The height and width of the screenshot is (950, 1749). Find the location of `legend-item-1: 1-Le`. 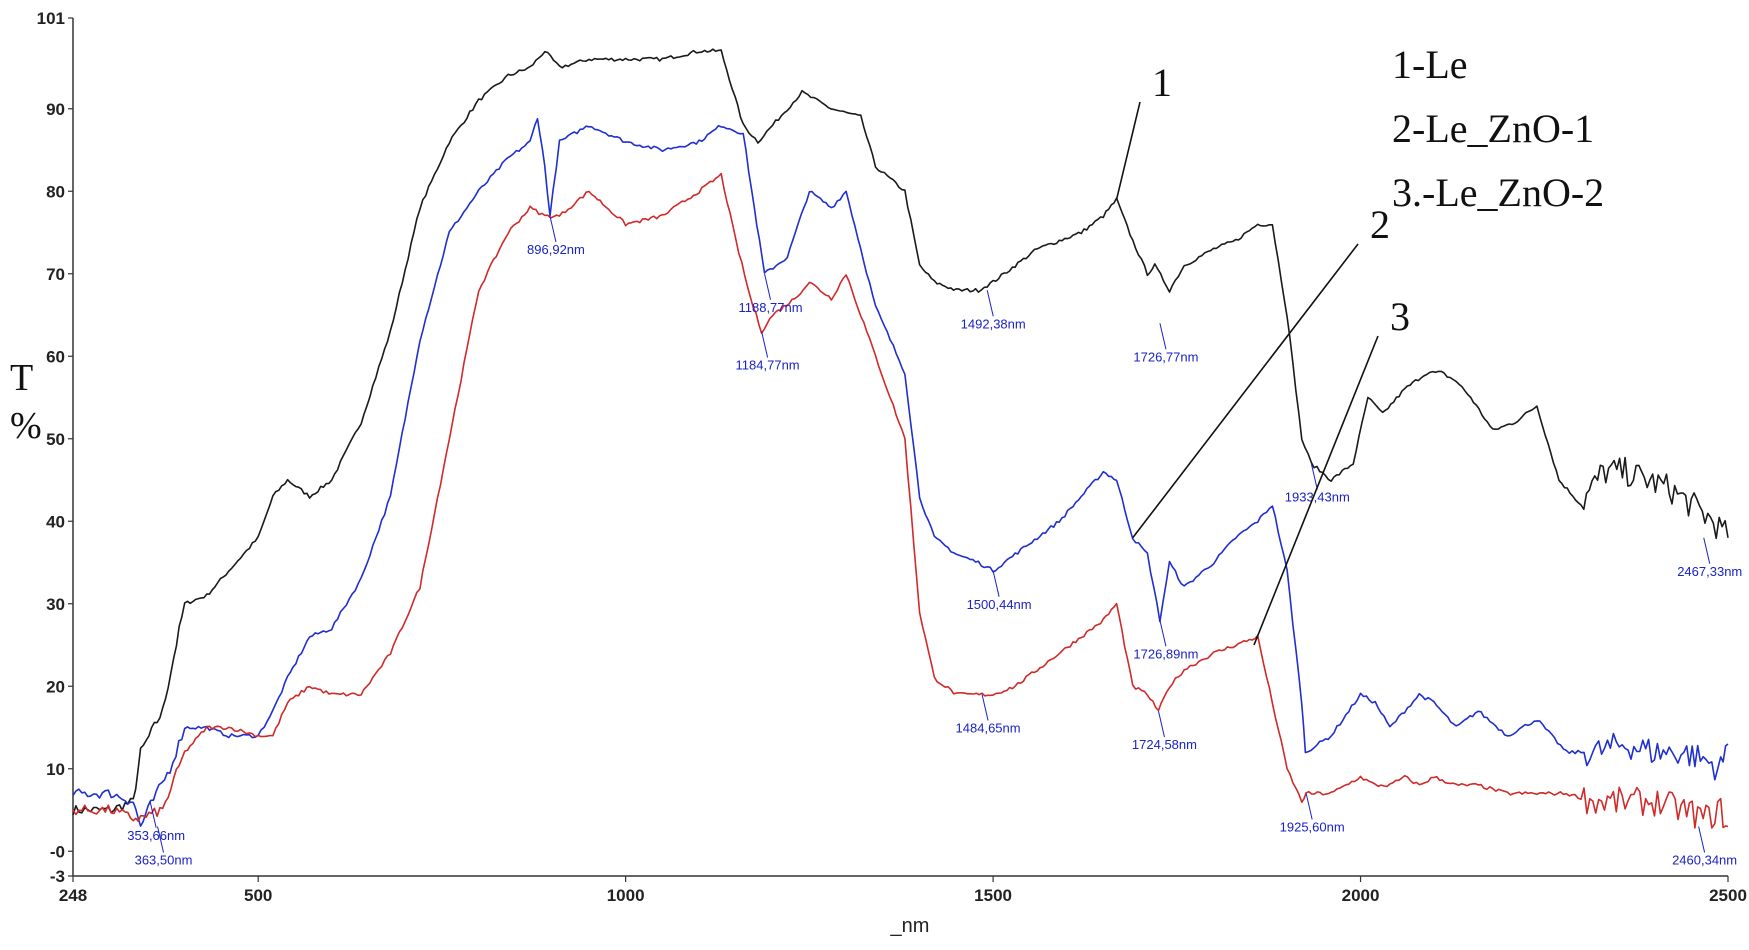

legend-item-1: 1-Le is located at coordinates (1430, 64).